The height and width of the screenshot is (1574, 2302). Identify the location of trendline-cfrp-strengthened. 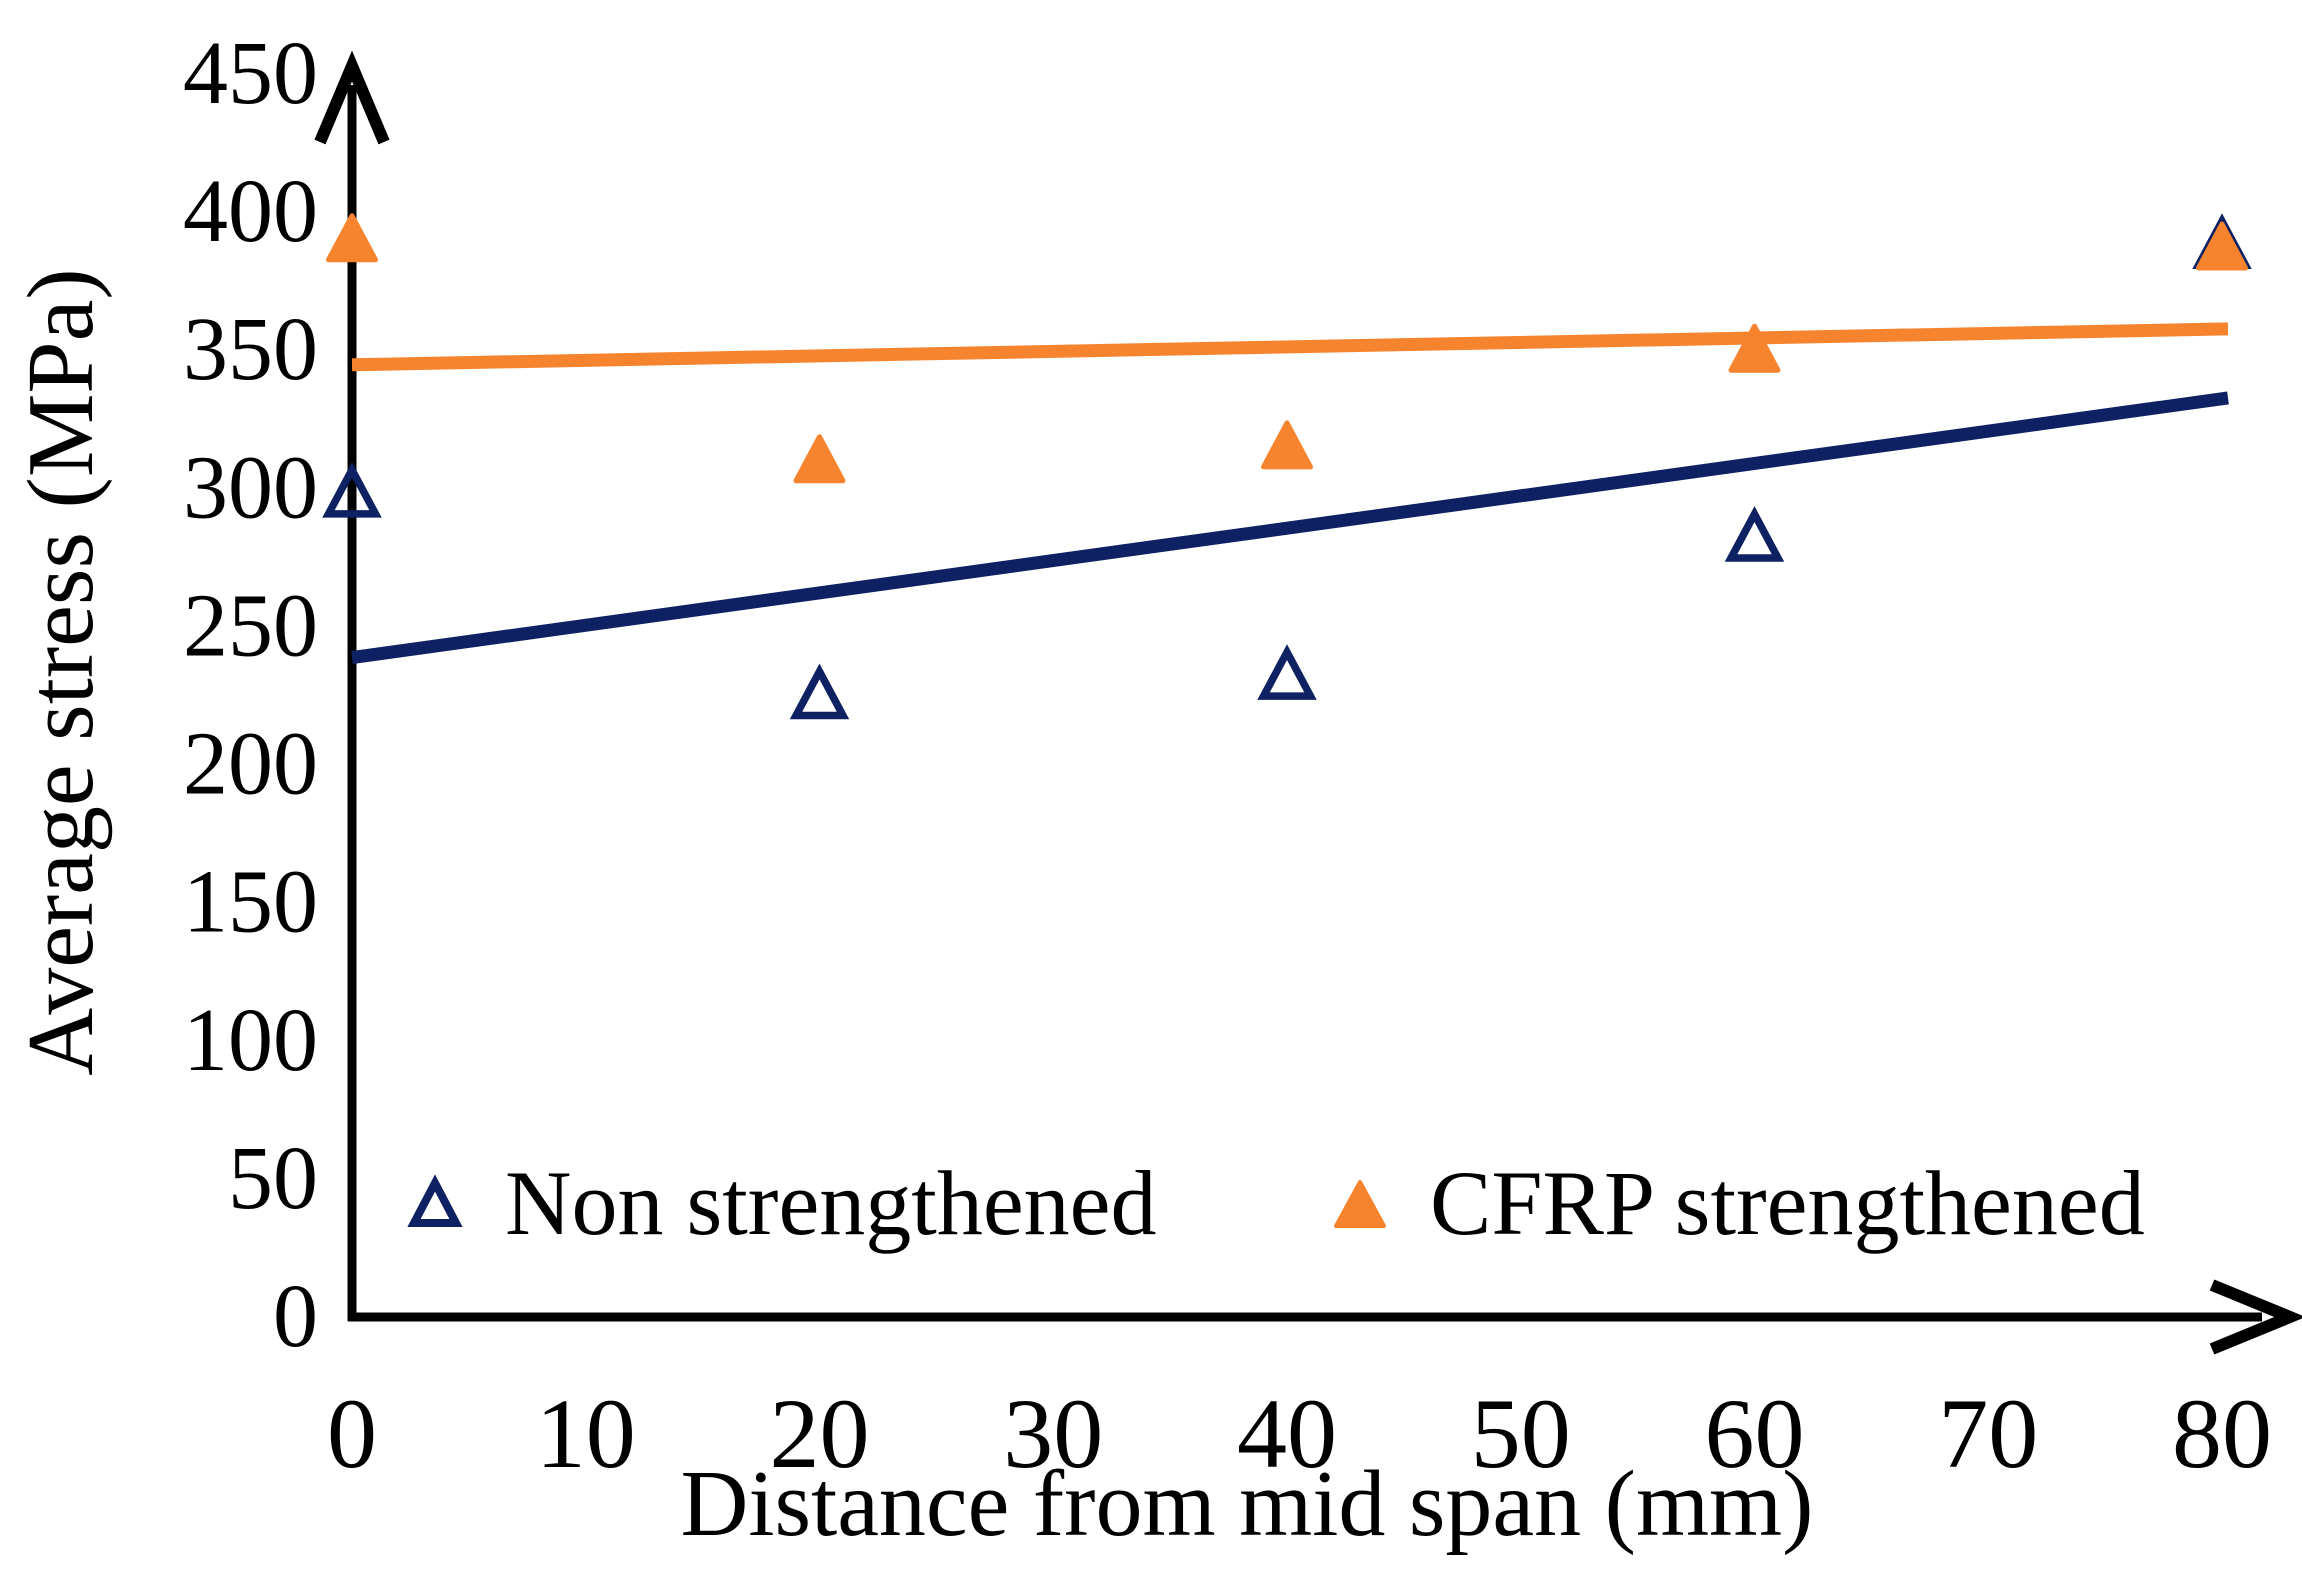
(1290, 347).